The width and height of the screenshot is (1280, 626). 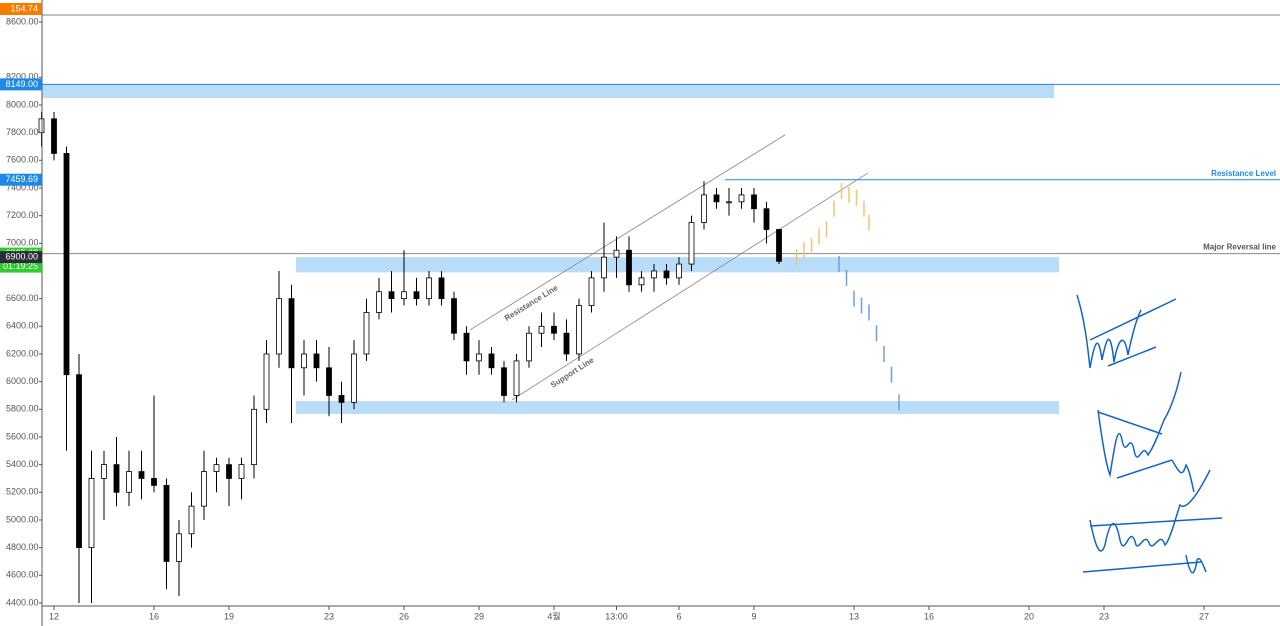 What do you see at coordinates (22, 104) in the screenshot?
I see `y-tick-label: 8000.00` at bounding box center [22, 104].